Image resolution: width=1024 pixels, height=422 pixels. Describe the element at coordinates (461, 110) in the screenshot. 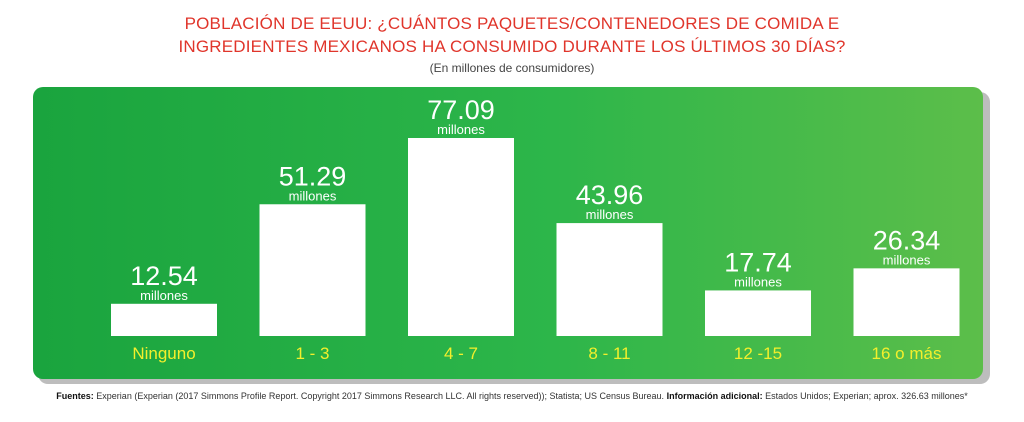

I see `value-label-3: 77.09` at that location.